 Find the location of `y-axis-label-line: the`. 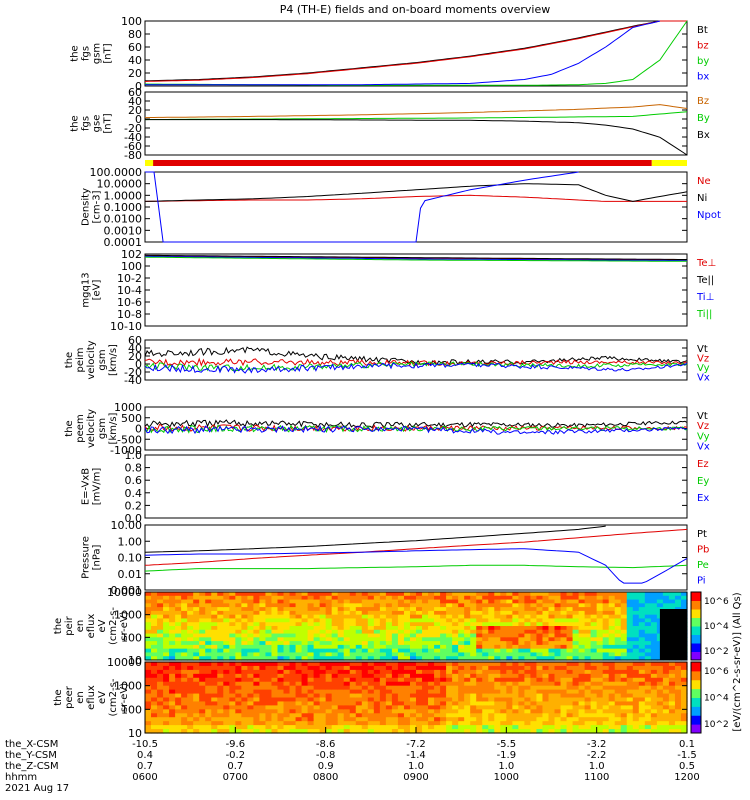

y-axis-label-line: the is located at coordinates (75, 53).